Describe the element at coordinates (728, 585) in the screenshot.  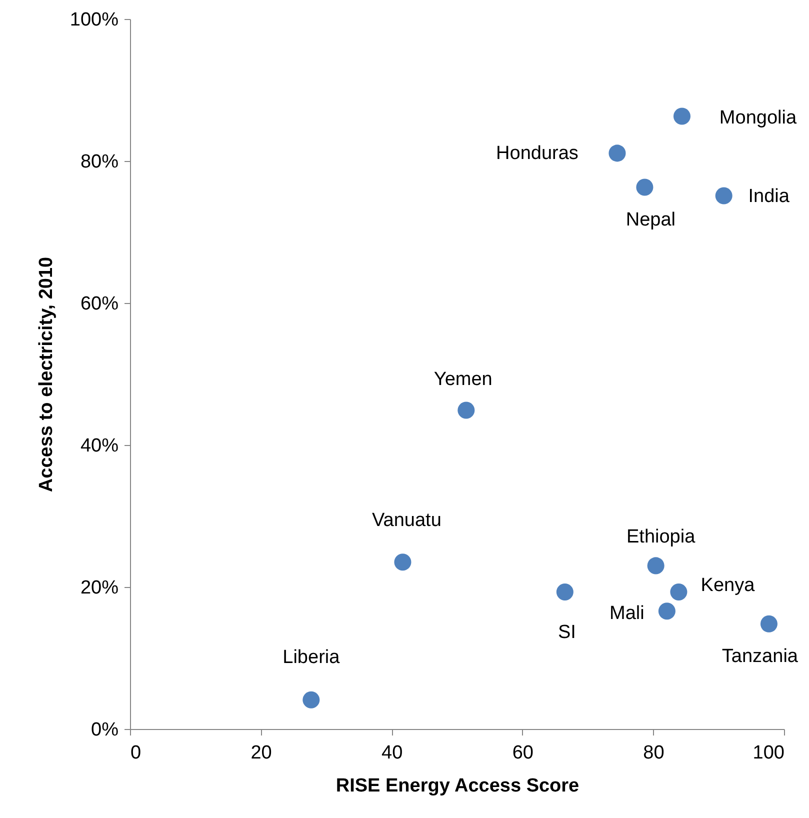
I see `annotation: Kenya` at that location.